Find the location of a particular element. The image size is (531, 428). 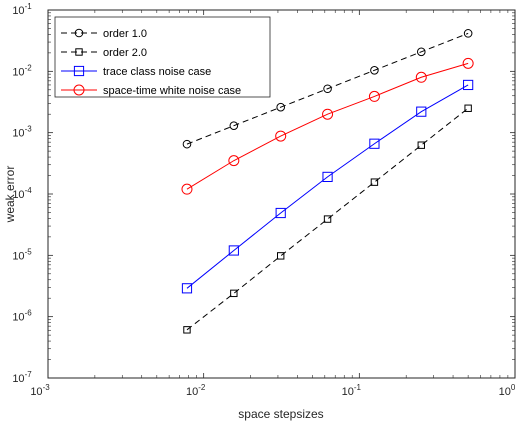

legend-label: order 2.0 is located at coordinates (125, 53).